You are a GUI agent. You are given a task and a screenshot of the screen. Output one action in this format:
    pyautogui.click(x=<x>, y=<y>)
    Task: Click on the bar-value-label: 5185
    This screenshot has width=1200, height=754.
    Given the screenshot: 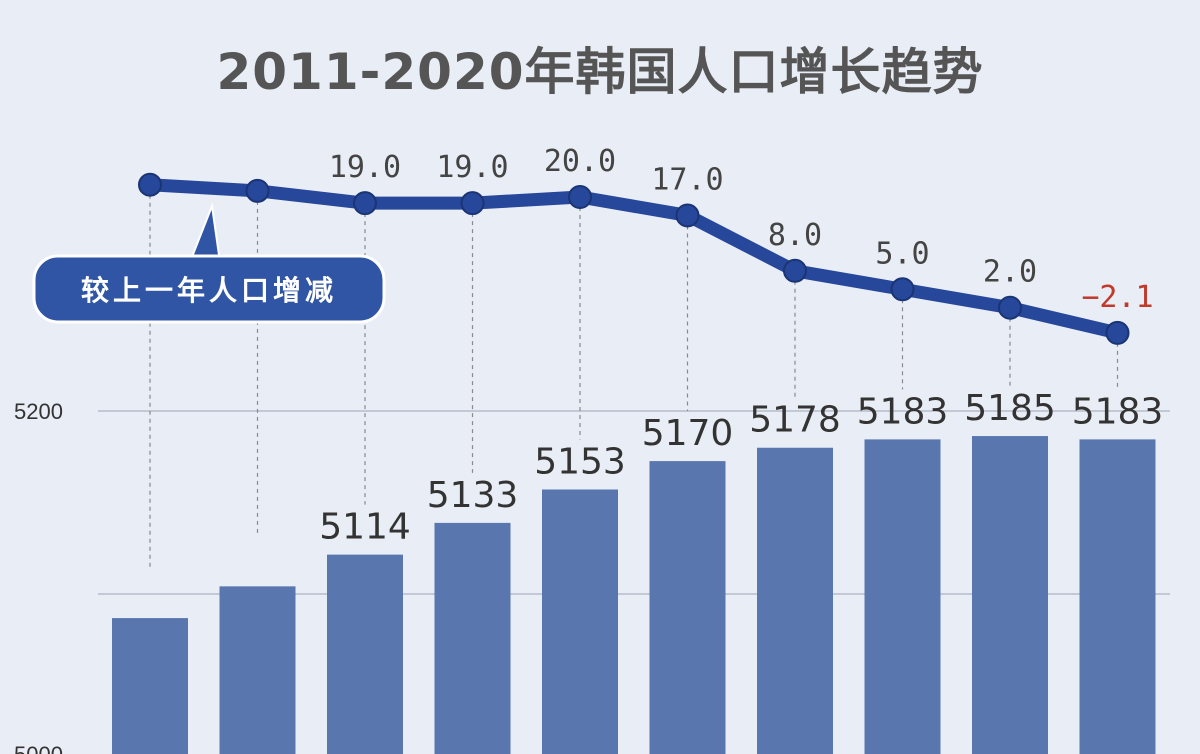 What is the action you would take?
    pyautogui.click(x=1010, y=408)
    